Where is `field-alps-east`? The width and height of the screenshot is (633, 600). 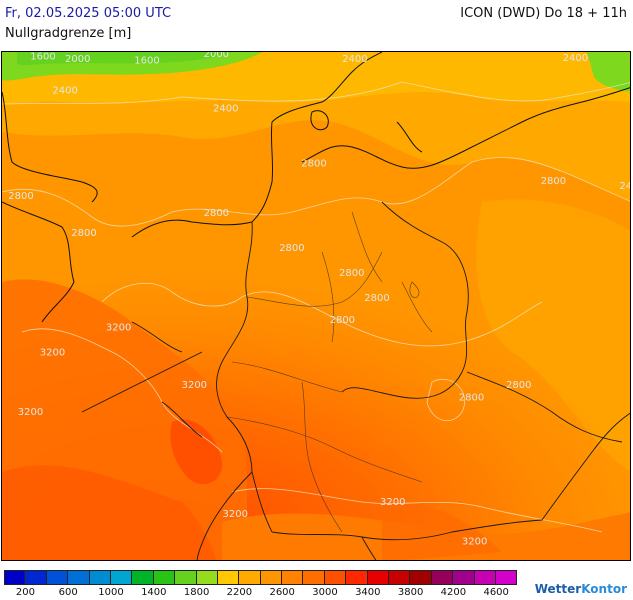 field-alps-east is located at coordinates (442, 531).